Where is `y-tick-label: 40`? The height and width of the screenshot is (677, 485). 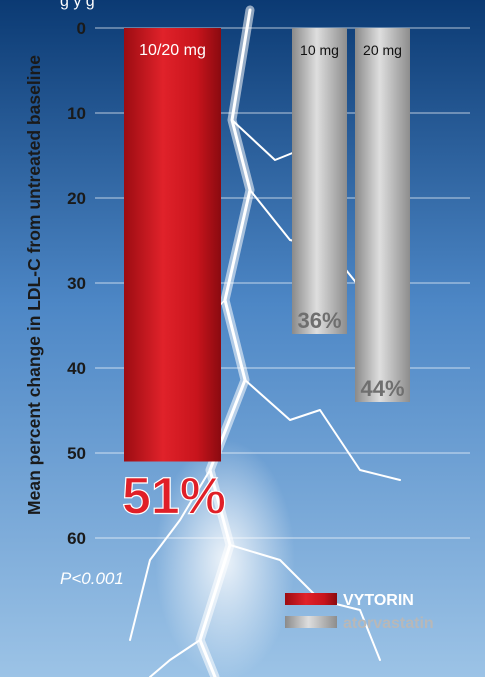
y-tick-label: 40 is located at coordinates (76, 368).